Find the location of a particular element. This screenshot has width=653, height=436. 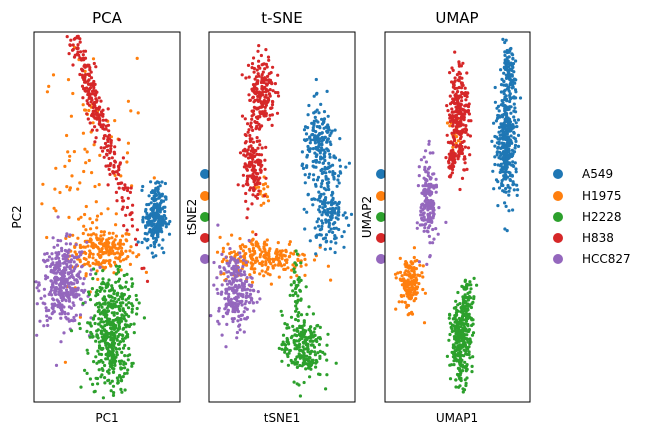

legend-marker-partial-hcc827 is located at coordinates (205, 259).